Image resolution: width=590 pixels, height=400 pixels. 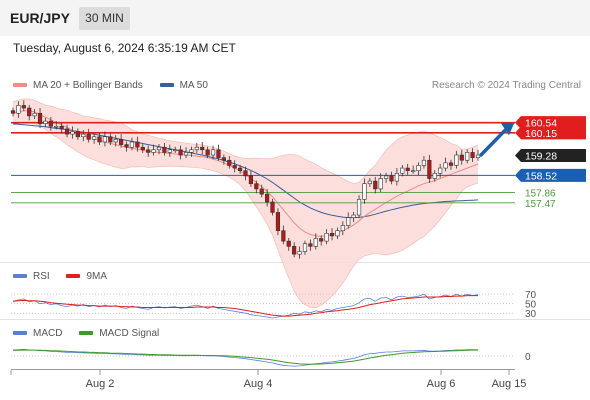 What do you see at coordinates (20, 85) in the screenshot?
I see `legend-swatch-ma20` at bounding box center [20, 85].